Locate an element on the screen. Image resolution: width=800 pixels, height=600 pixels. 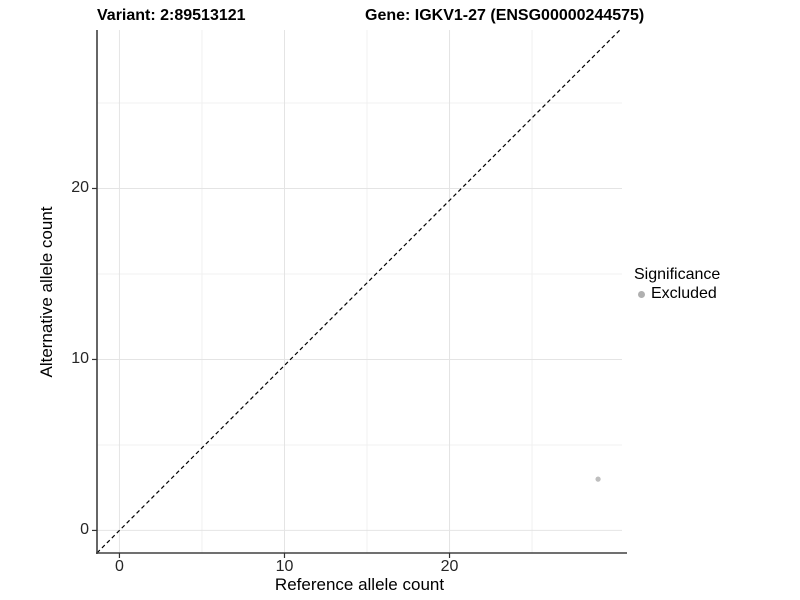
legend-title: Significance is located at coordinates (677, 274).